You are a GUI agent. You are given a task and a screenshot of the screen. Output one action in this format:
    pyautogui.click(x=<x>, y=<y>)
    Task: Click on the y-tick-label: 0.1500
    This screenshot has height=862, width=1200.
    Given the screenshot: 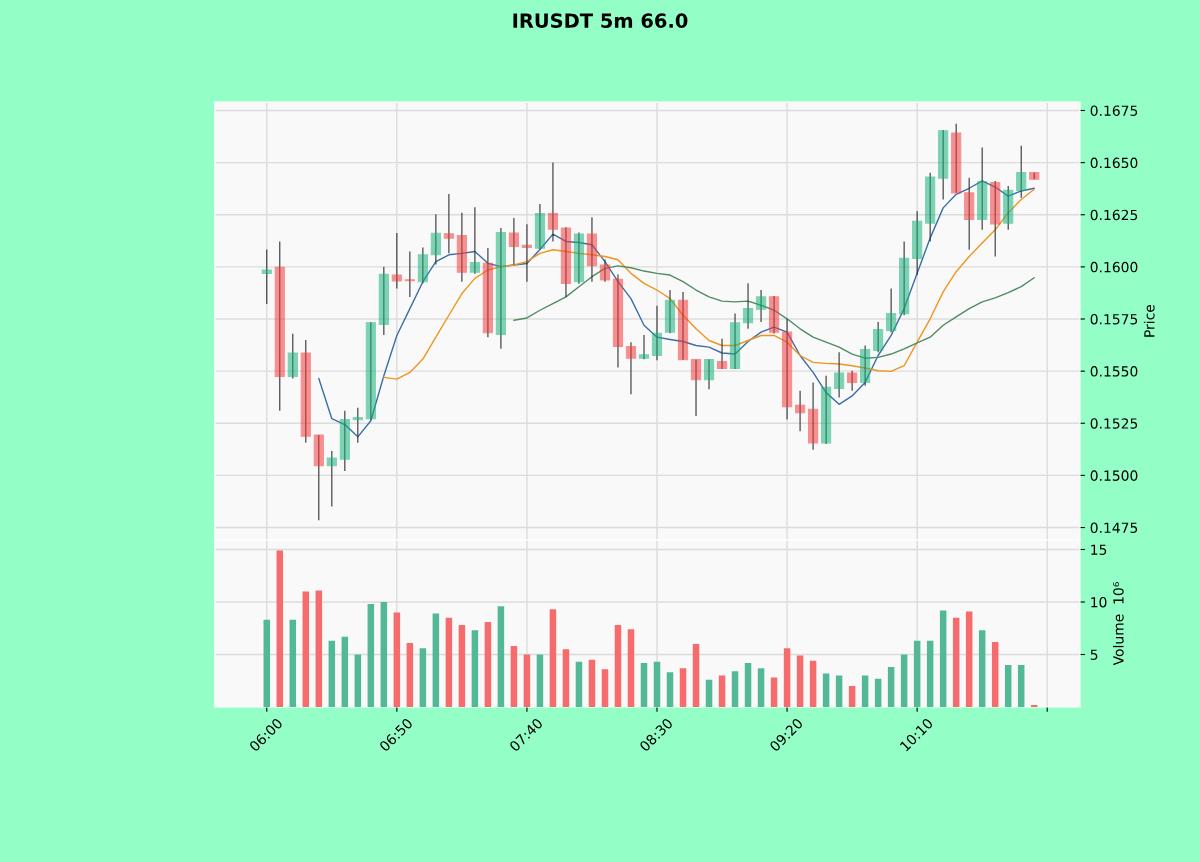 What is the action you would take?
    pyautogui.click(x=1114, y=475)
    